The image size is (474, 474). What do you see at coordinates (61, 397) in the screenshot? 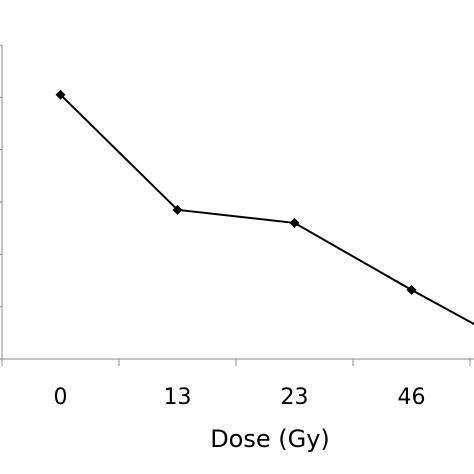
I see `x-tick-label: 0` at bounding box center [61, 397].